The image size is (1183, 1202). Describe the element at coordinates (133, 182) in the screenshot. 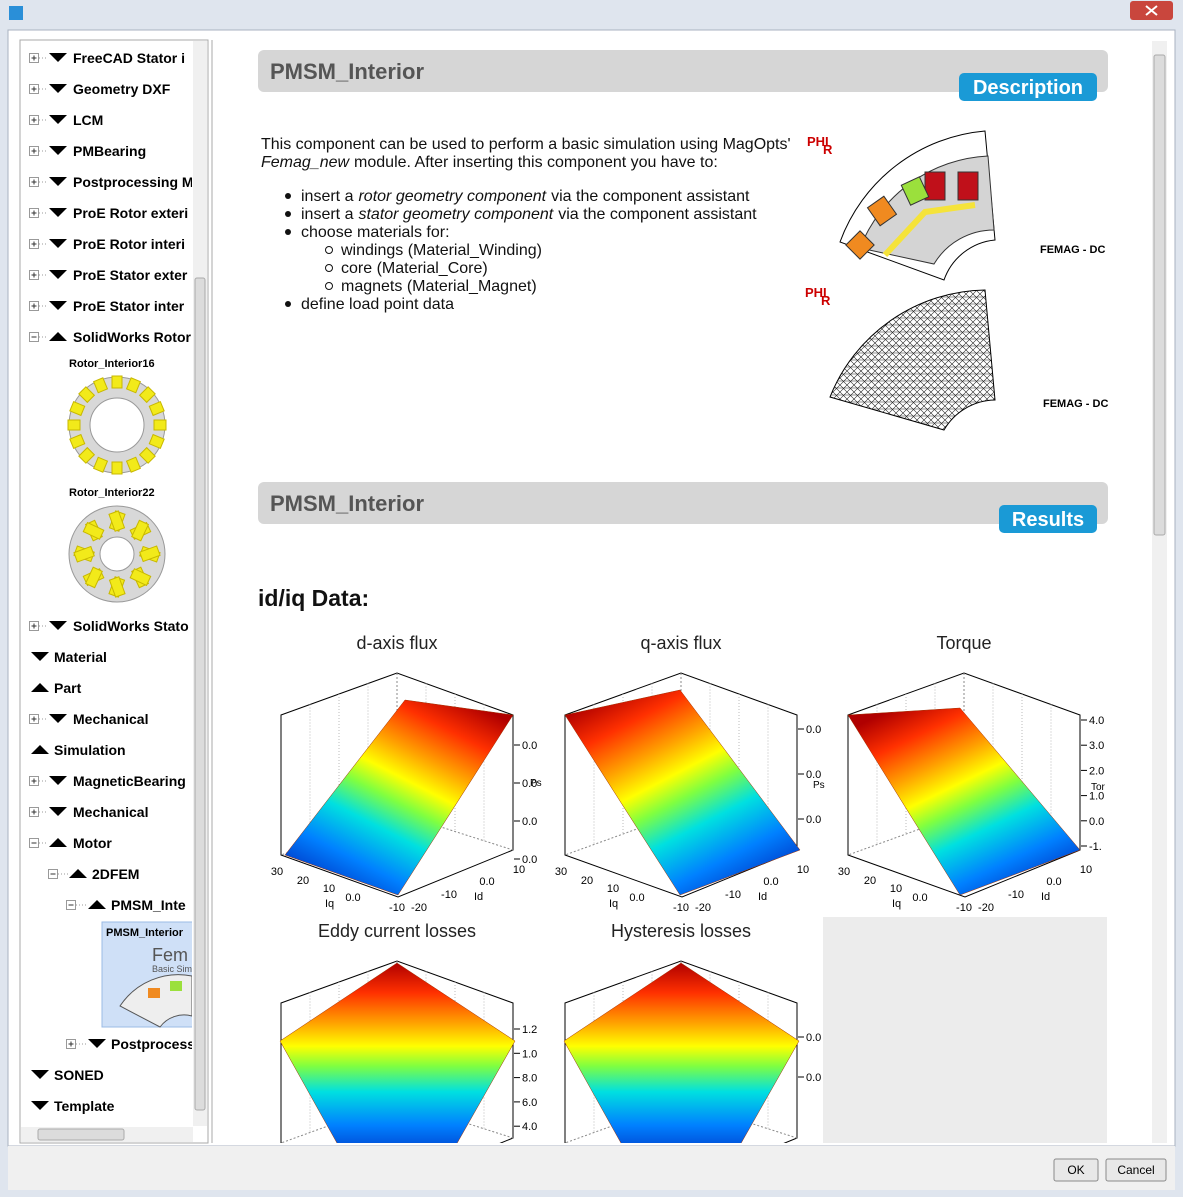

I see `tree-label: Postprocessing M` at that location.